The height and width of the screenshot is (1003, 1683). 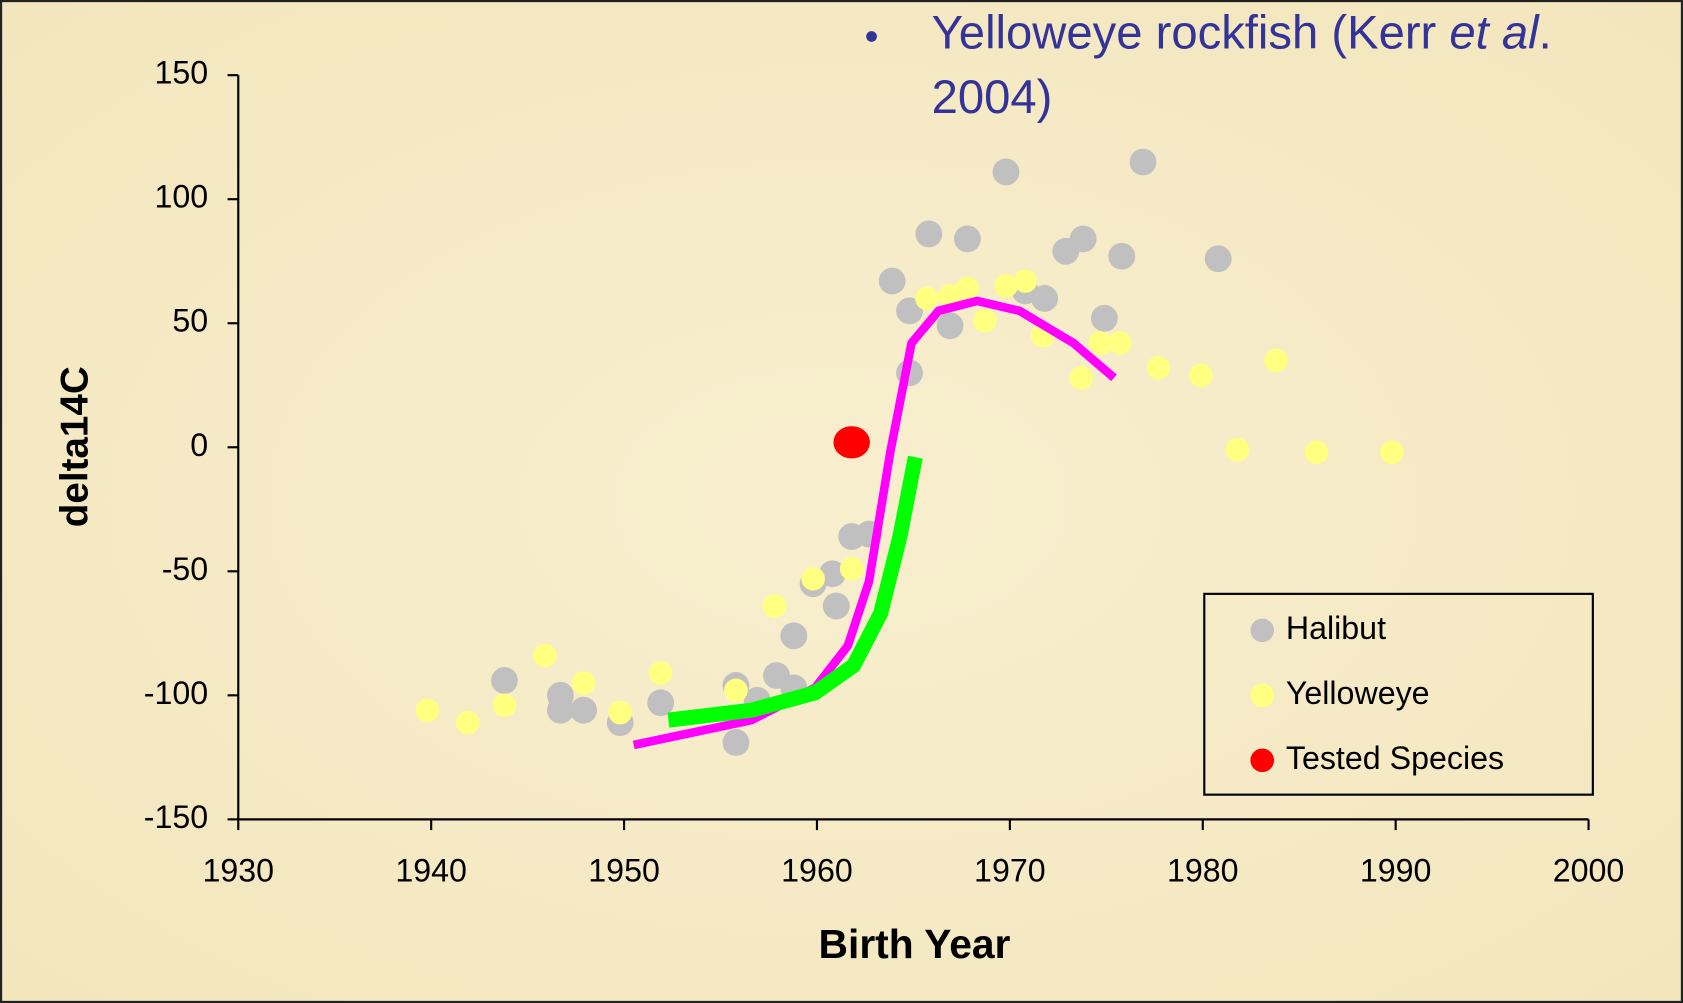 What do you see at coordinates (871, 36) in the screenshot?
I see `bullet` at bounding box center [871, 36].